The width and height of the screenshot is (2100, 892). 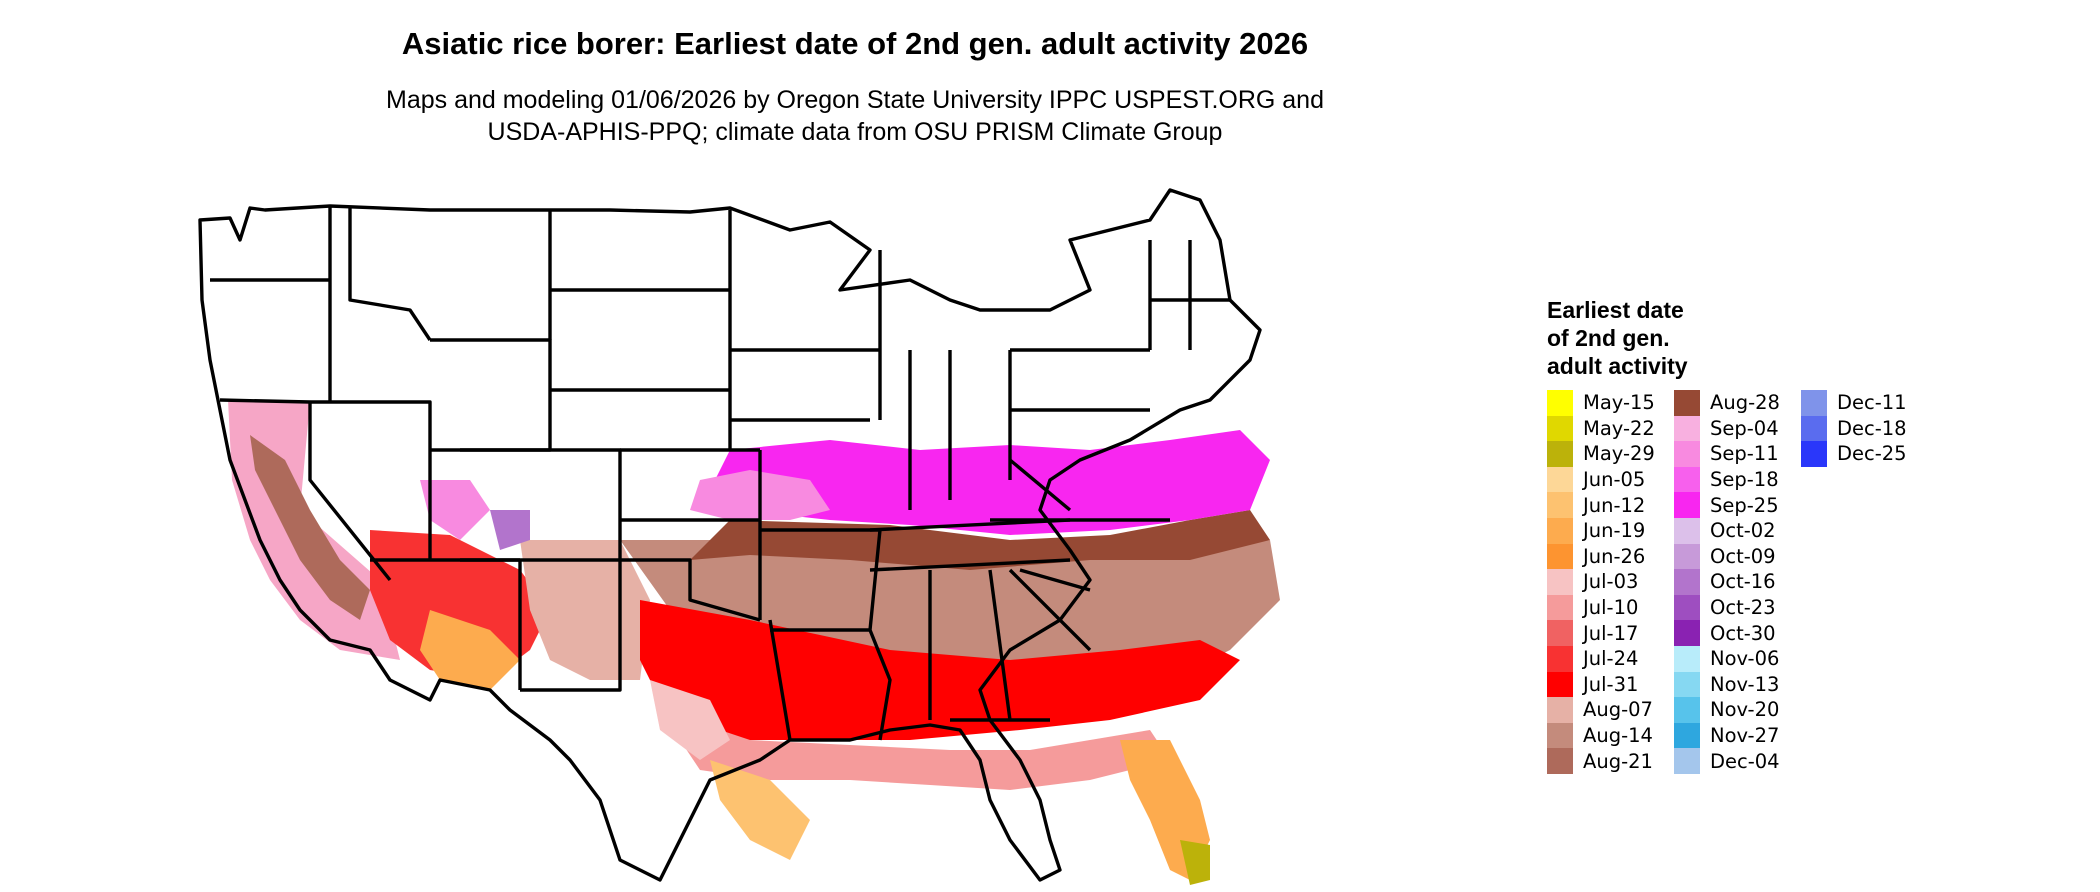 I want to click on legend-item: Jun-12, so click(x=1601, y=505).